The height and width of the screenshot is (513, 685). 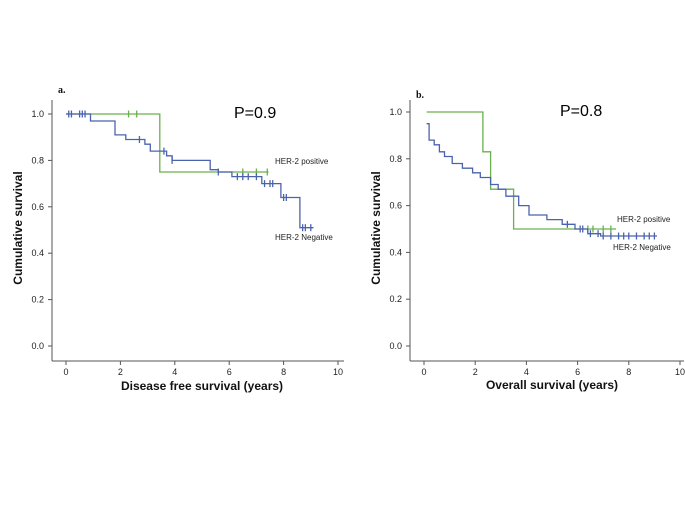 What do you see at coordinates (37, 300) in the screenshot?
I see `panel-a-y-tick-label: 0.2` at bounding box center [37, 300].